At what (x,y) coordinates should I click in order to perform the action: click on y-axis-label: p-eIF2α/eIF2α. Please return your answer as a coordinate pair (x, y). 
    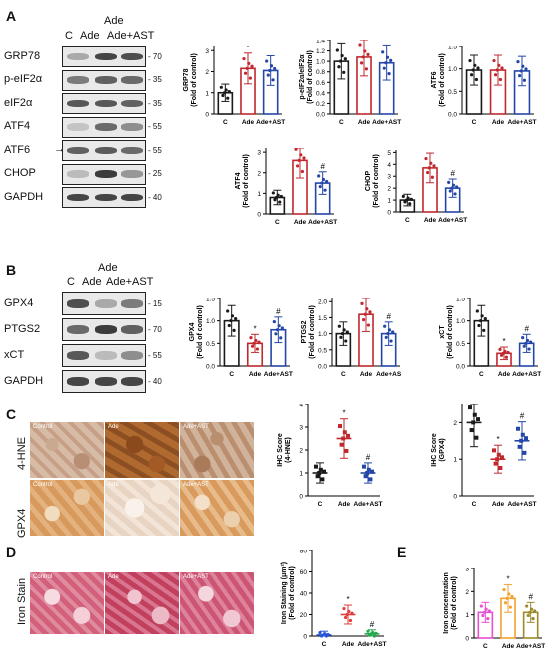
    Looking at the image, I should click on (302, 77).